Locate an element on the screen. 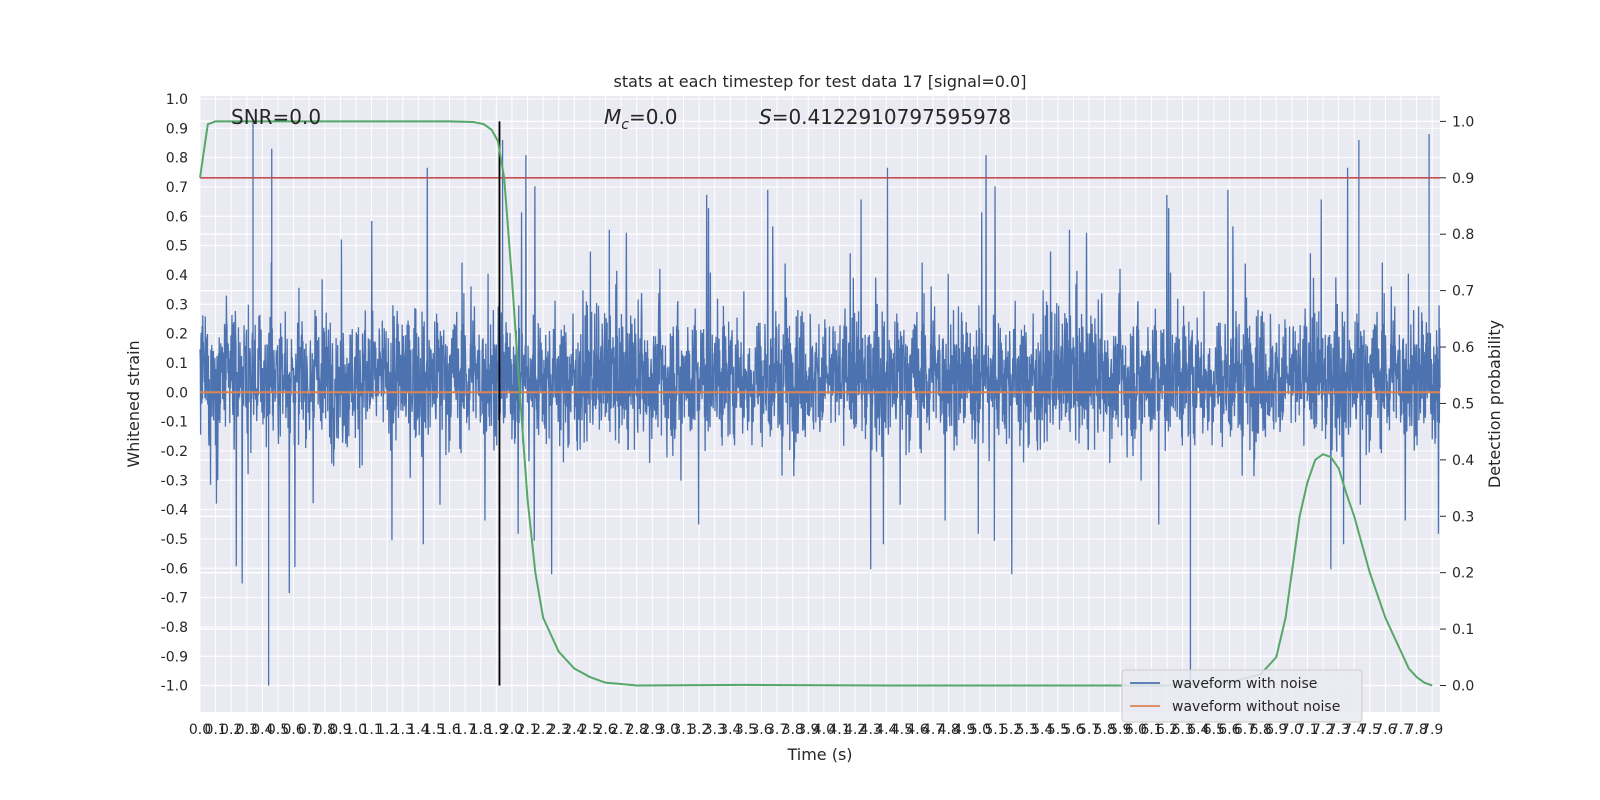 The width and height of the screenshot is (1600, 800). legend-box is located at coordinates (1242, 696).